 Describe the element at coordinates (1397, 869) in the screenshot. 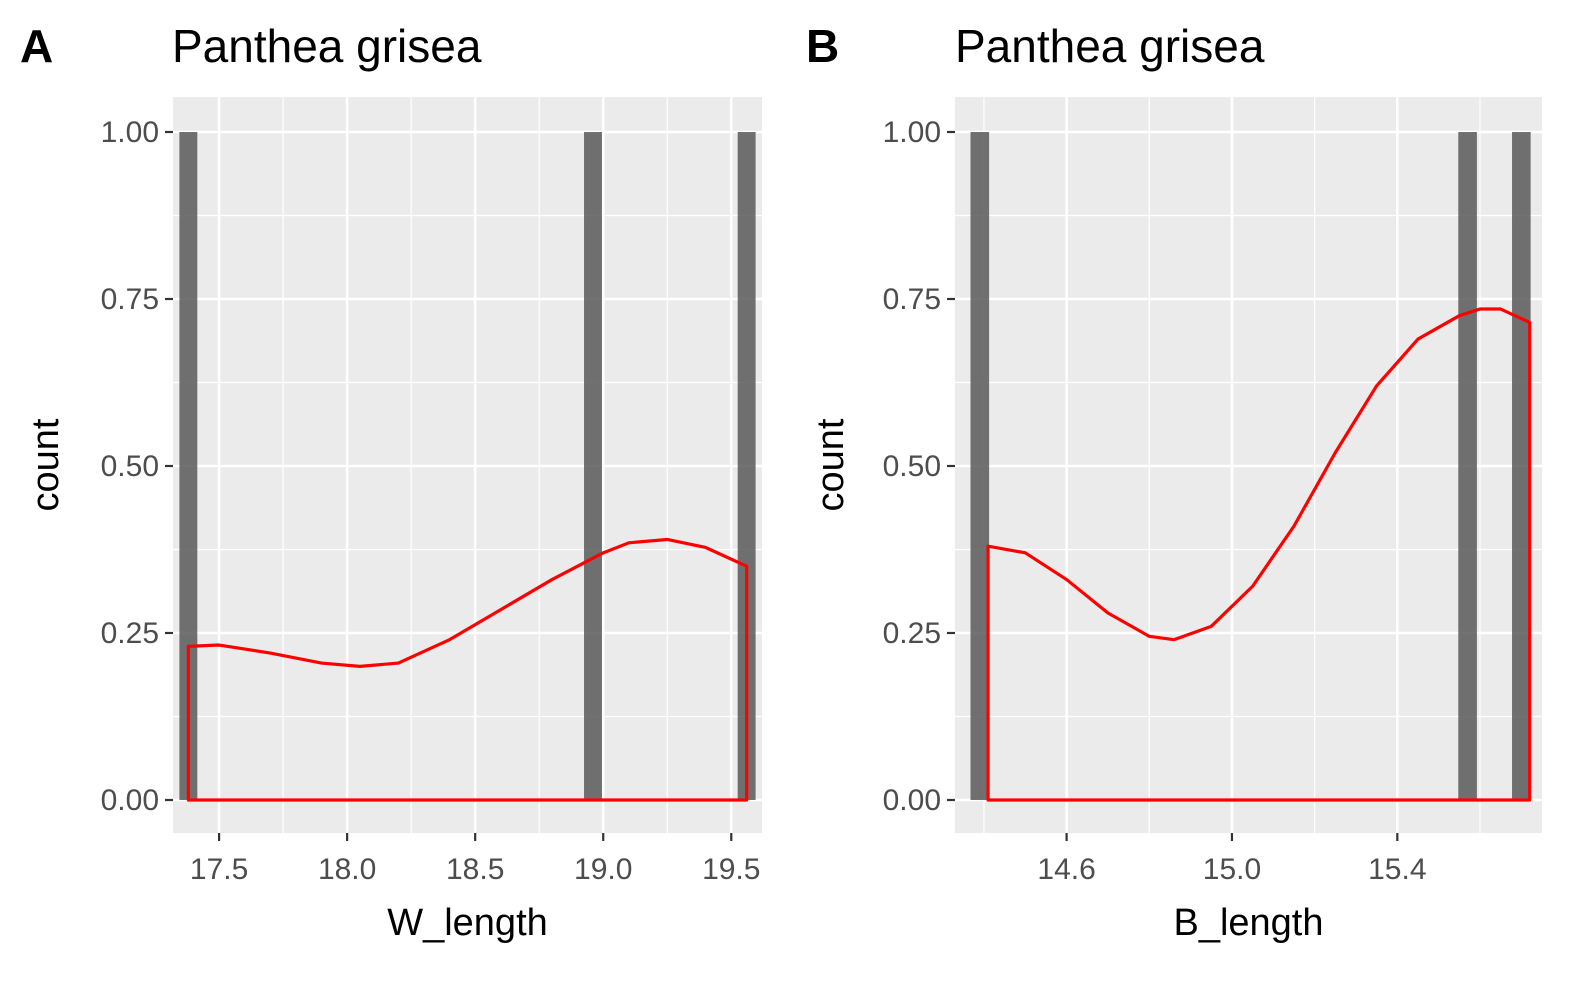

I see `x-tick-label: 15.4` at that location.